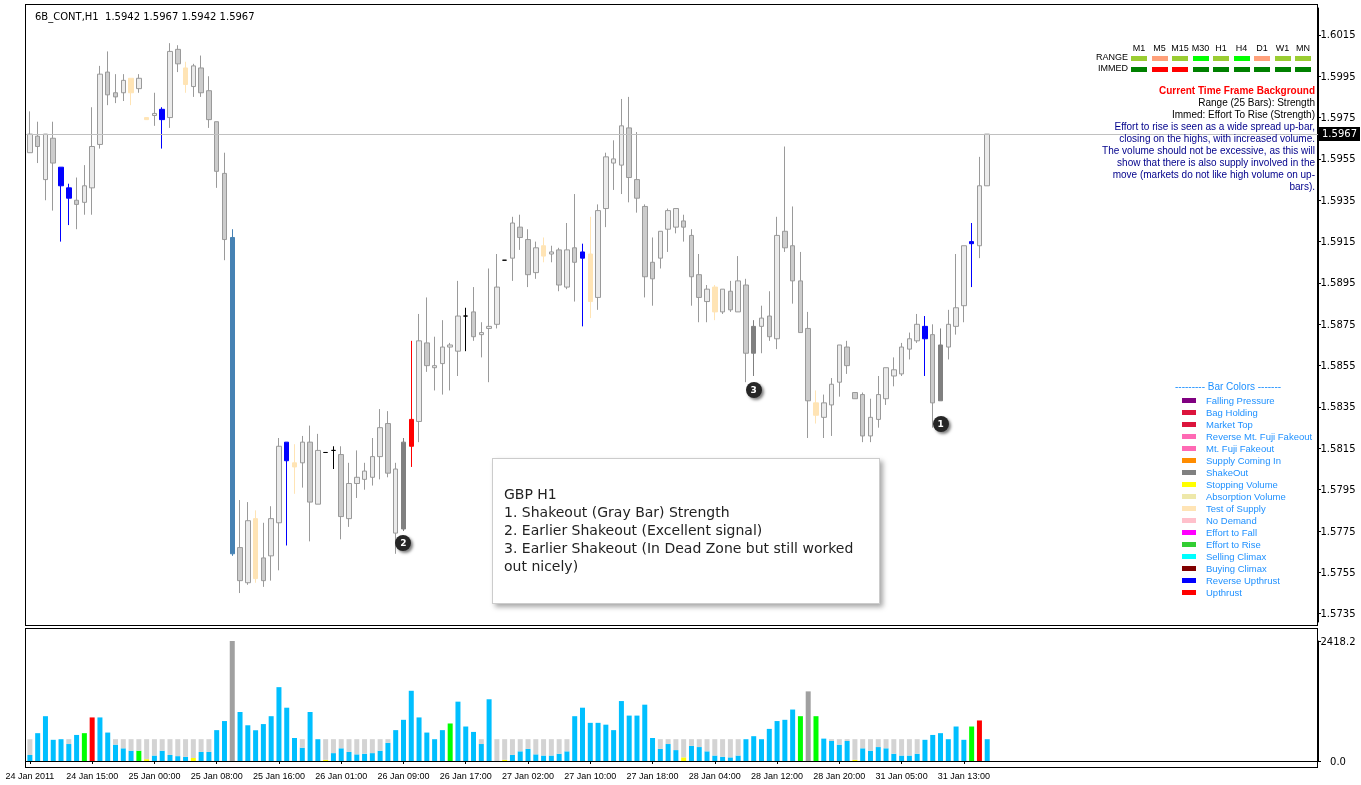 The width and height of the screenshot is (1361, 785). Describe the element at coordinates (1243, 460) in the screenshot. I see `category-label: Supply Coming In` at that location.